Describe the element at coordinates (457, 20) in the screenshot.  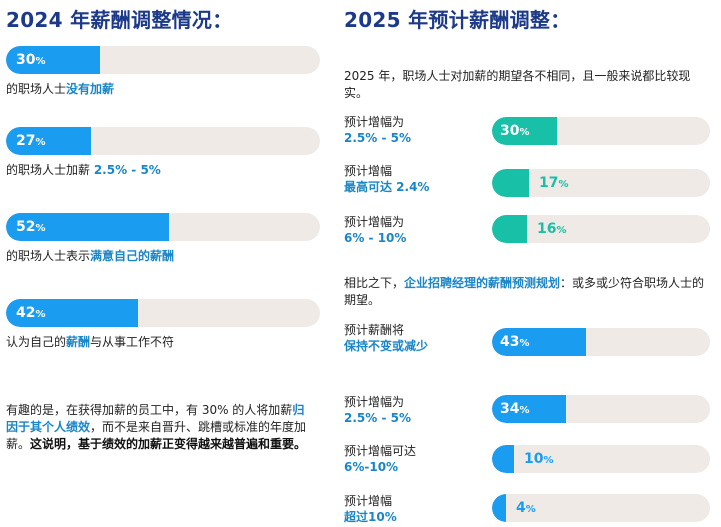
I see `right-title: 2025 年预计薪酬调整：` at that location.